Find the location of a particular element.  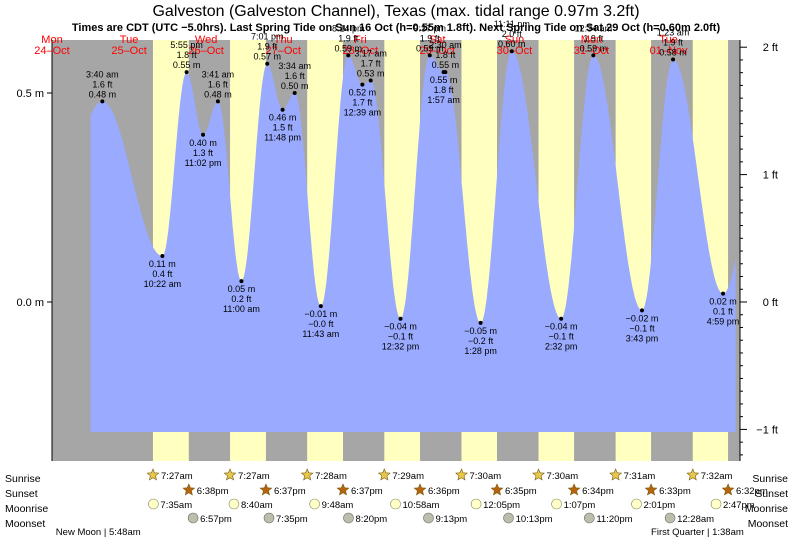

day-date-label: 24–Oct is located at coordinates (51, 51).